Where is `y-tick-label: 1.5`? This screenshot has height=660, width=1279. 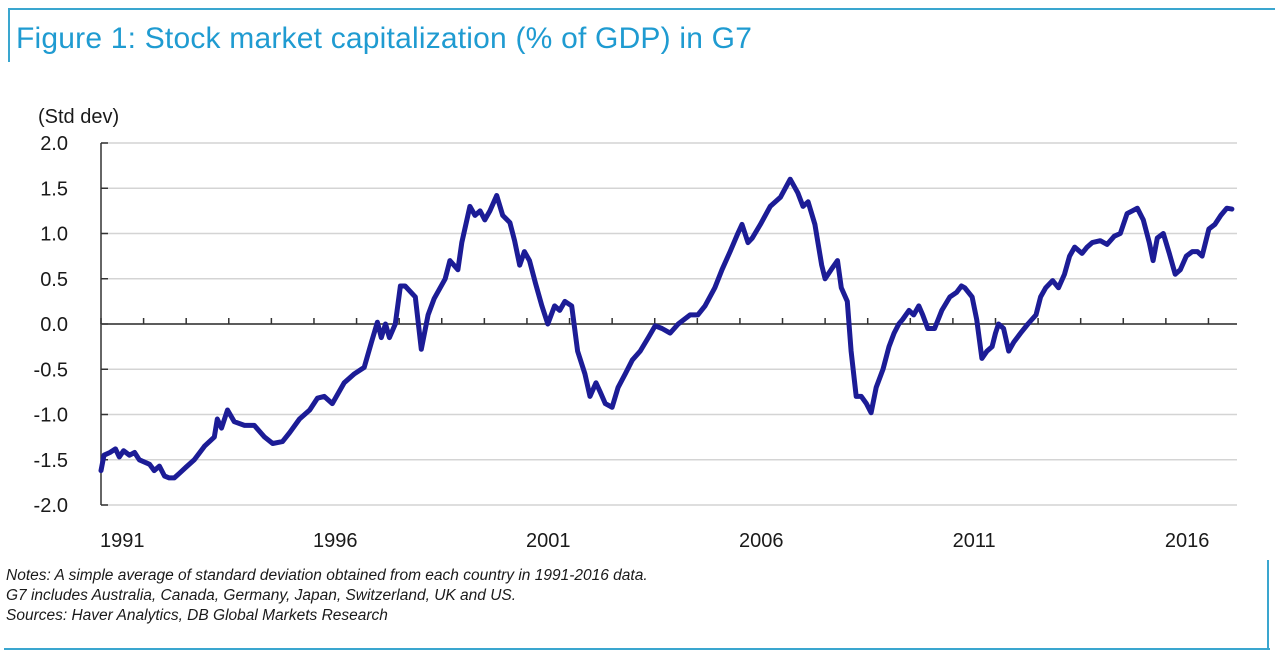
y-tick-label: 1.5 is located at coordinates (54, 189).